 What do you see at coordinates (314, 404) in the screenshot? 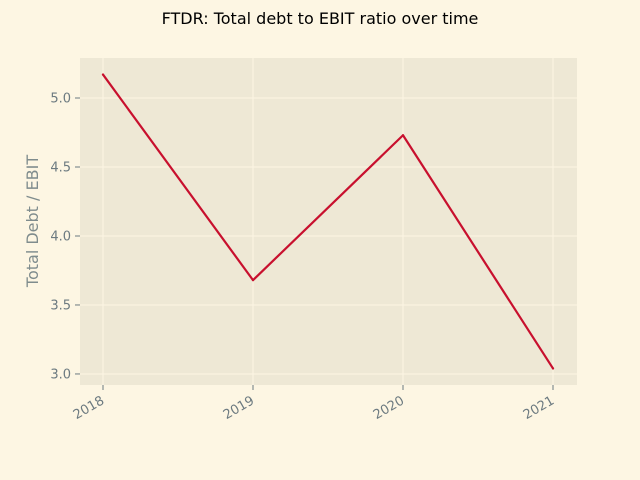
I see `x-axis: 2018 2019 2020 2021` at bounding box center [314, 404].